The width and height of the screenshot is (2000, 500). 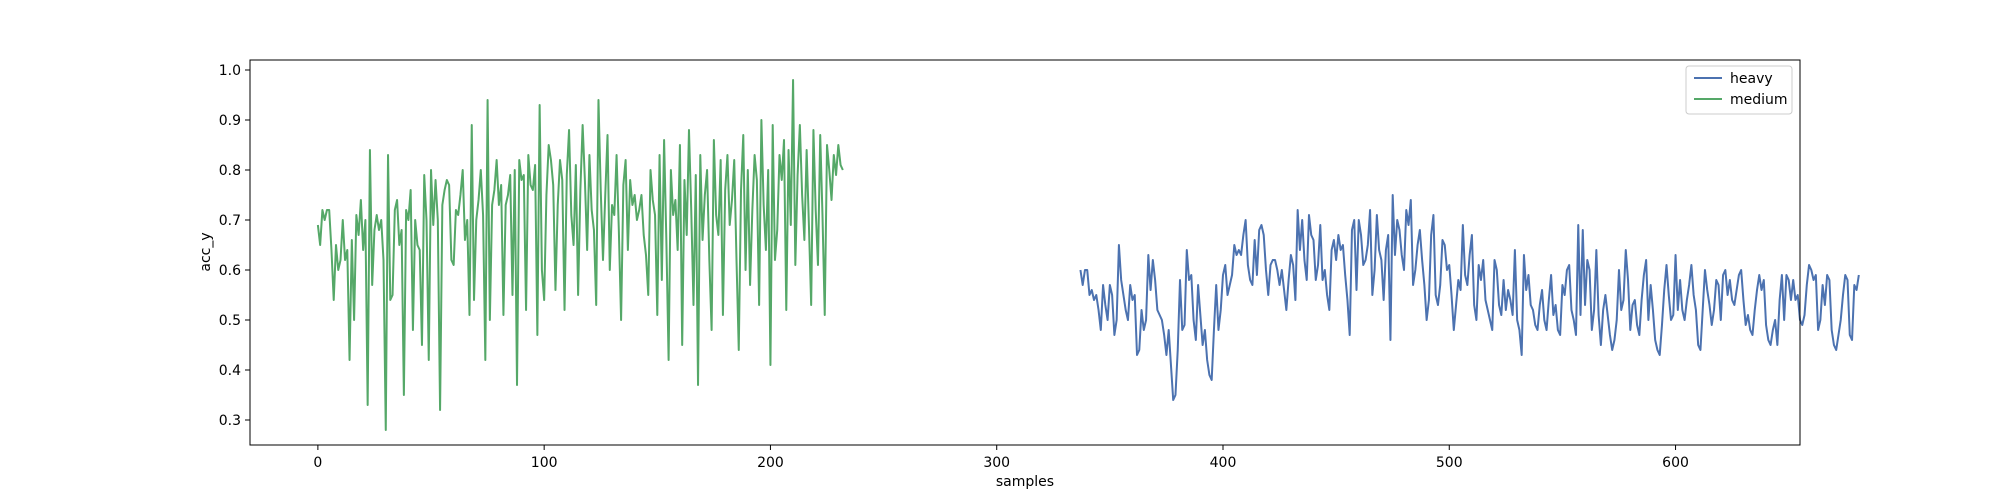 What do you see at coordinates (234, 246) in the screenshot?
I see `y-axis-ticks: 0.3 0.4 0.5 0.6 0.7 0.8 0.9 1.0` at bounding box center [234, 246].